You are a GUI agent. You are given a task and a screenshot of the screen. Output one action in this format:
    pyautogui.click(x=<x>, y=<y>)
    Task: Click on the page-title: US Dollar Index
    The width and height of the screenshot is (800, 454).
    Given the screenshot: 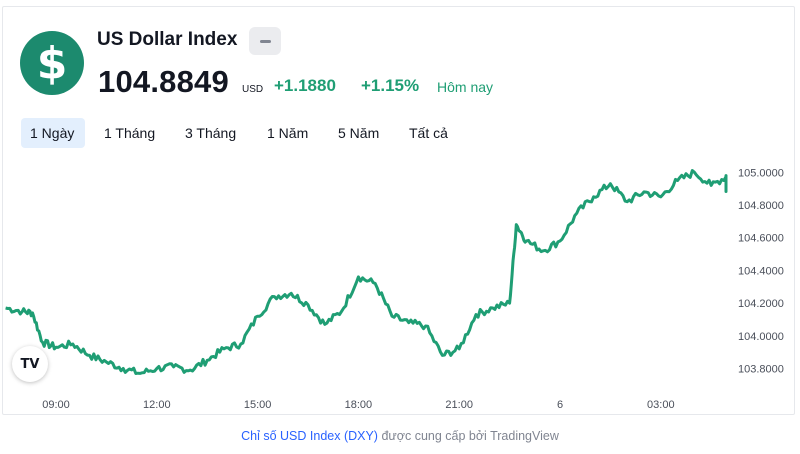 What is the action you would take?
    pyautogui.click(x=167, y=39)
    